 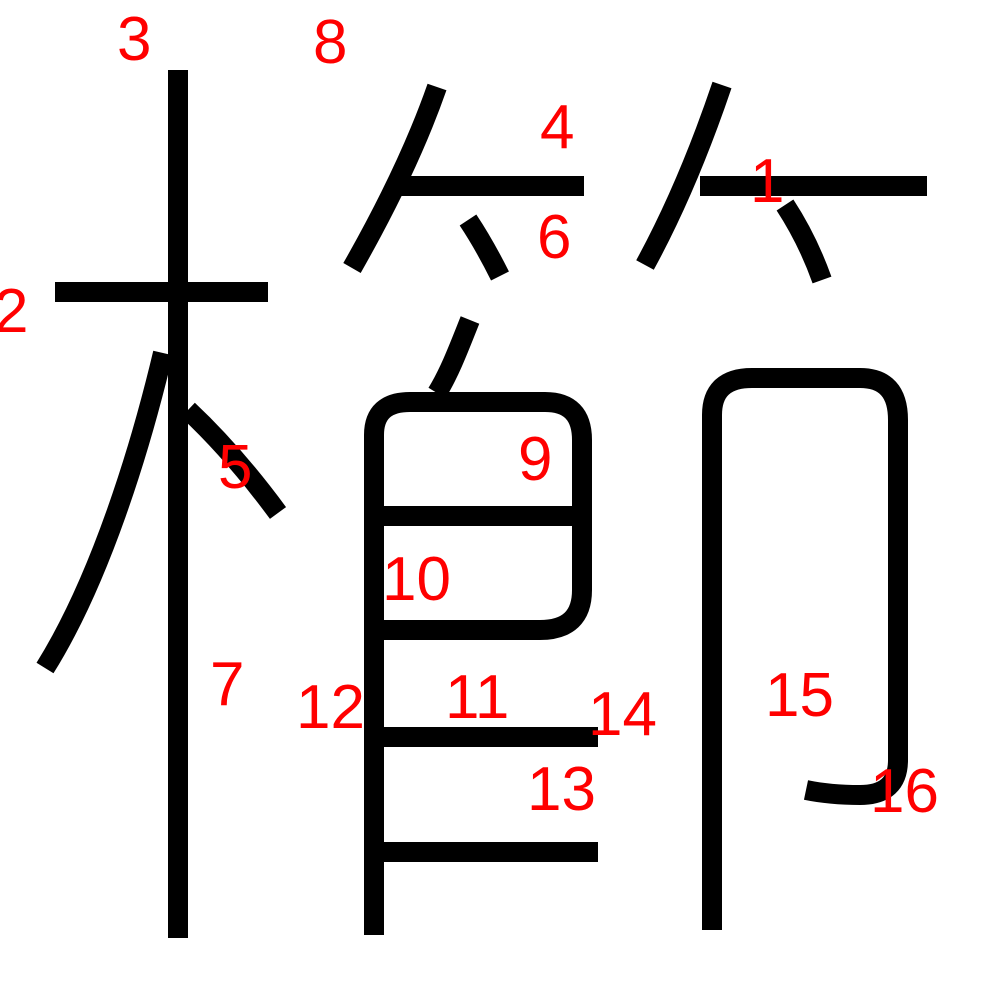 I want to click on stroke-top-tick, so click(x=454, y=357).